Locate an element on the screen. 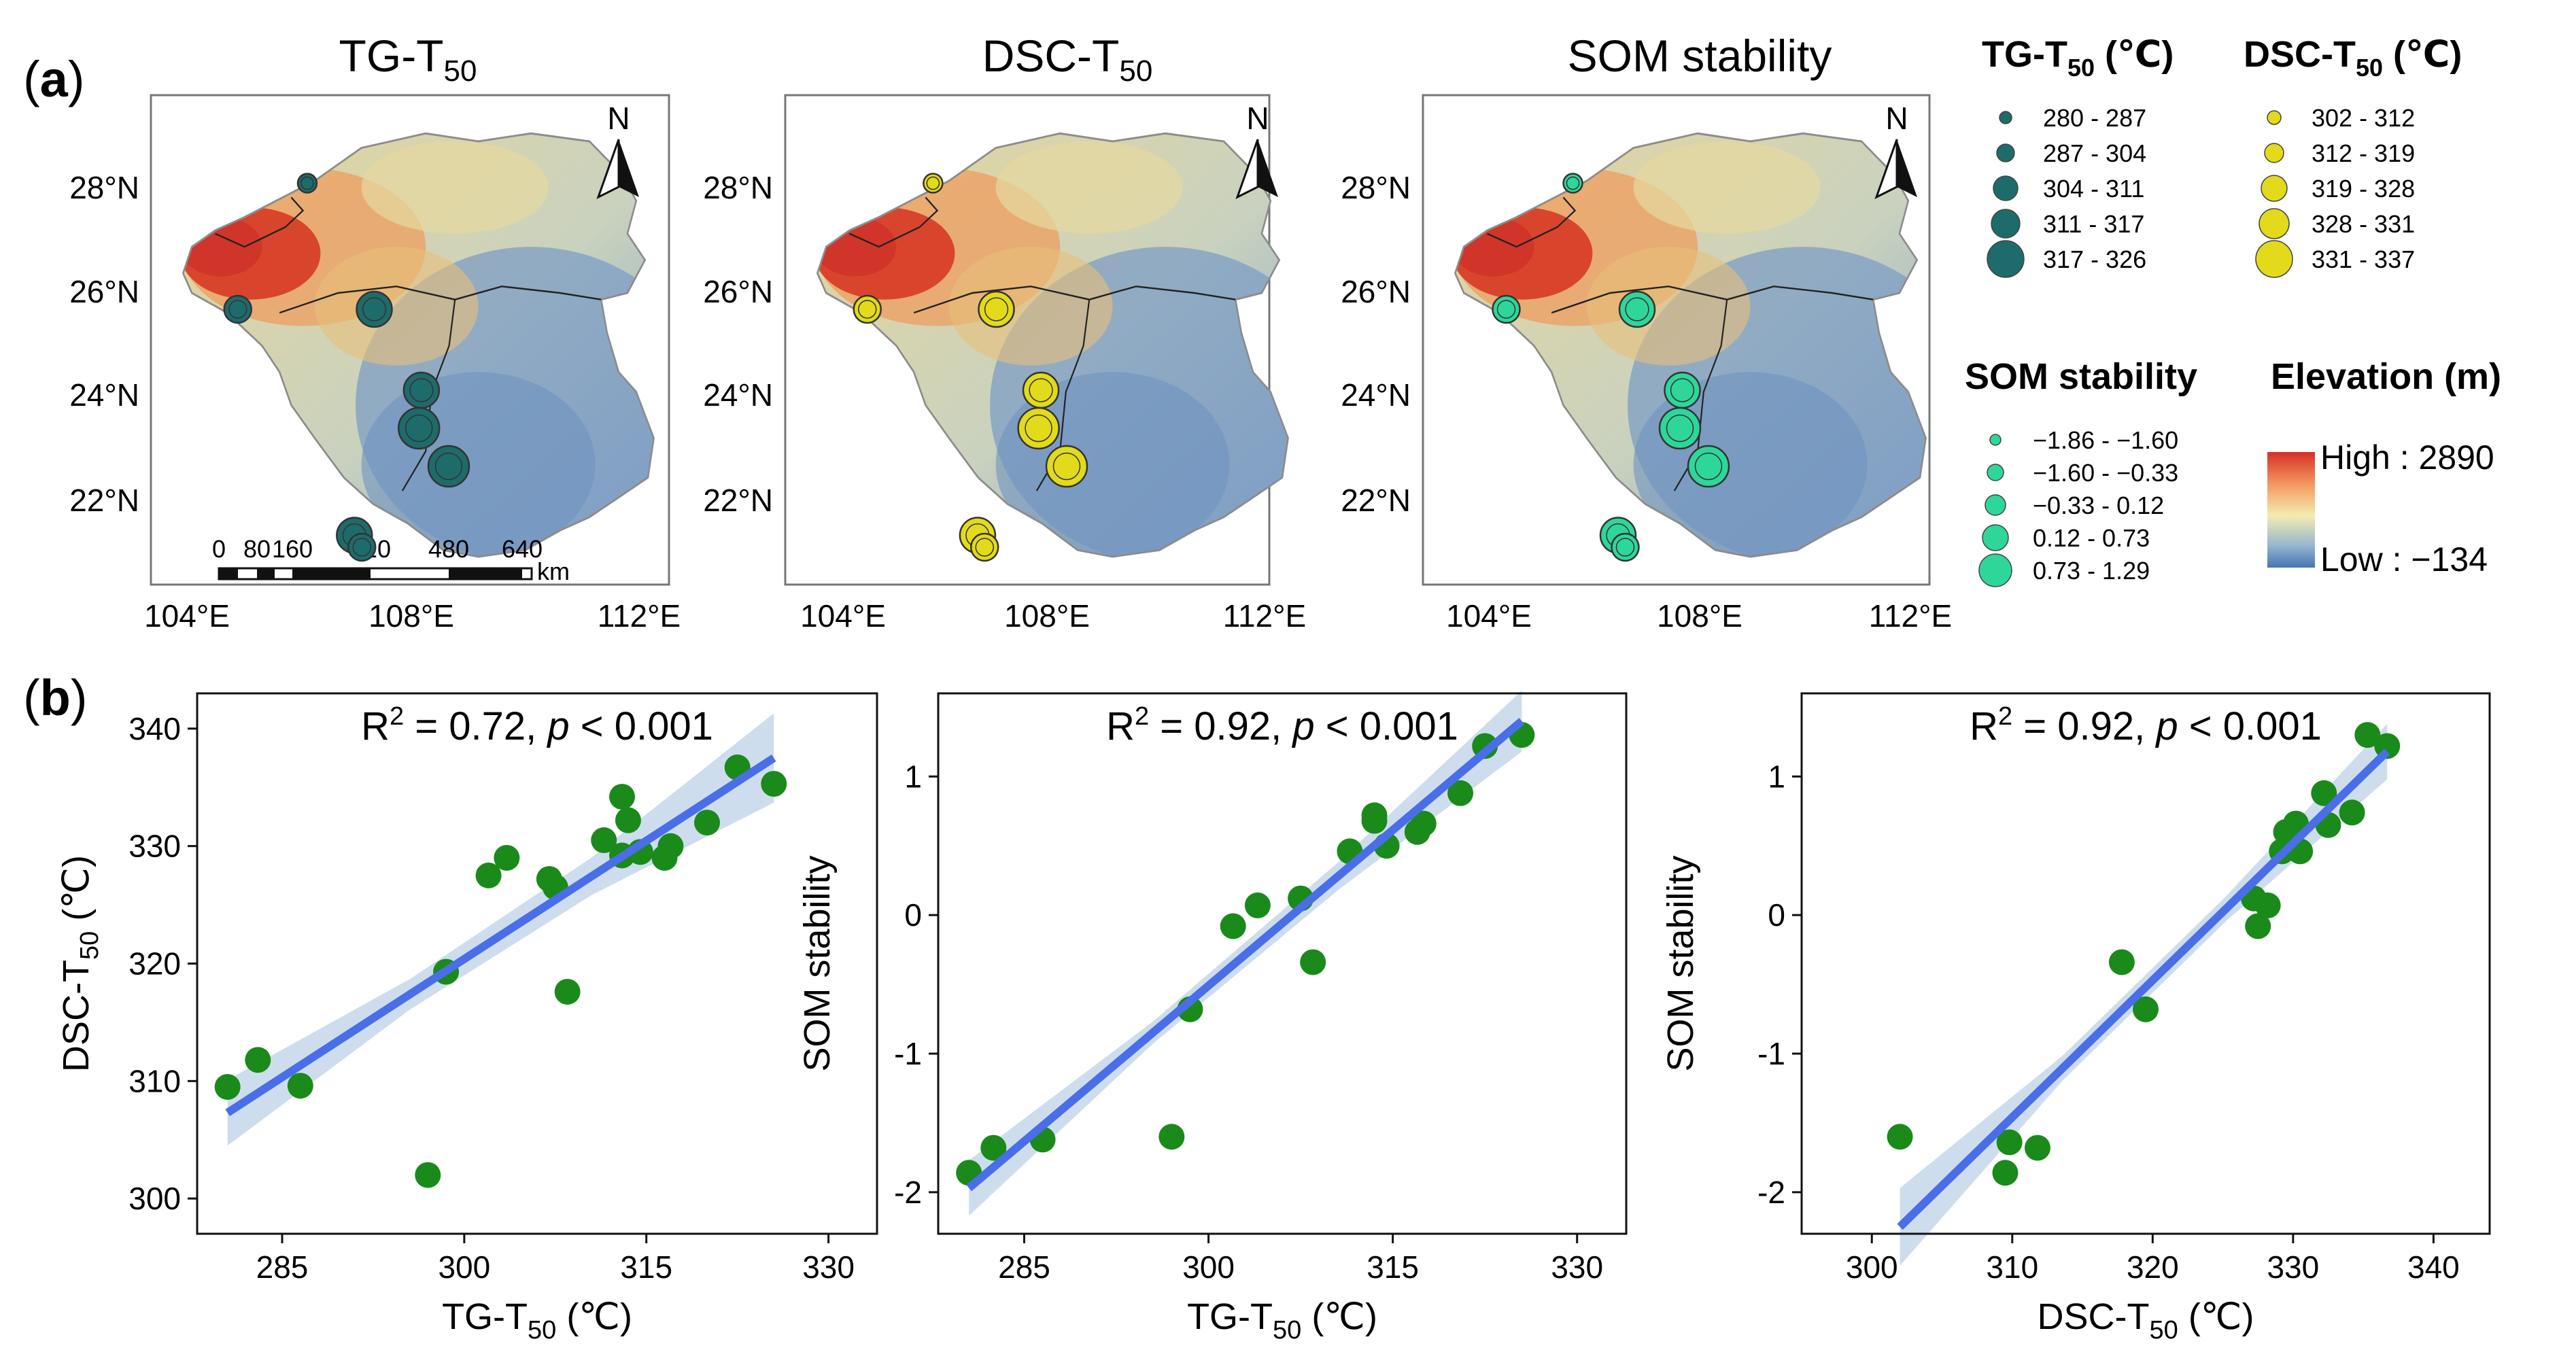  scale-bar: 0 80 160 320 480 640 km is located at coordinates (391, 560).